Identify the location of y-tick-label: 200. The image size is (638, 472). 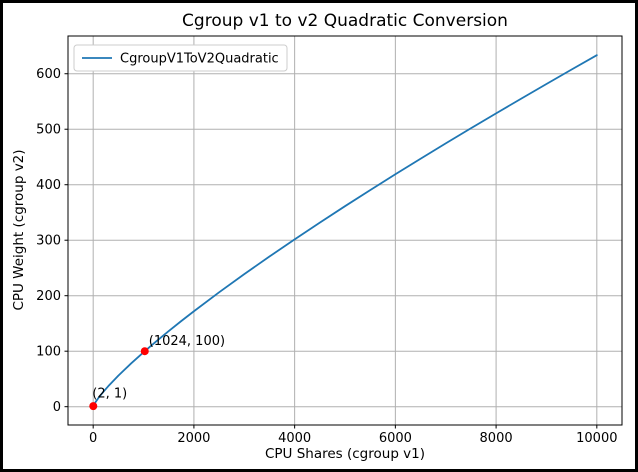
(48, 296).